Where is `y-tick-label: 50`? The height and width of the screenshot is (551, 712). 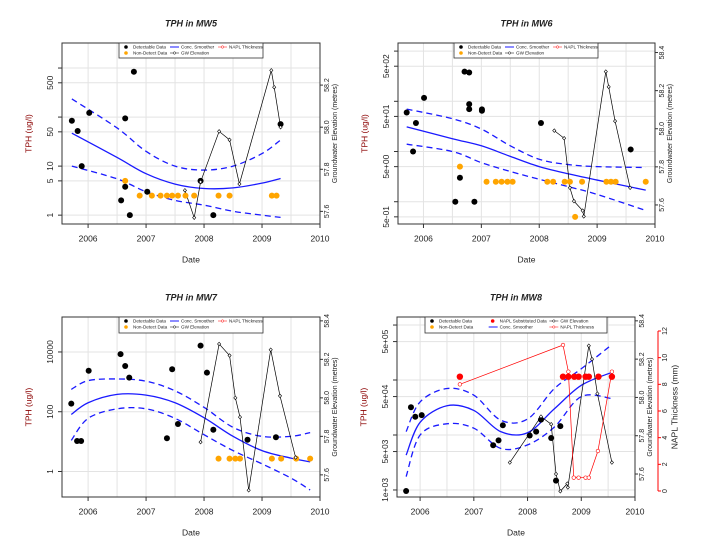 y-tick-label: 50 is located at coordinates (50, 132).